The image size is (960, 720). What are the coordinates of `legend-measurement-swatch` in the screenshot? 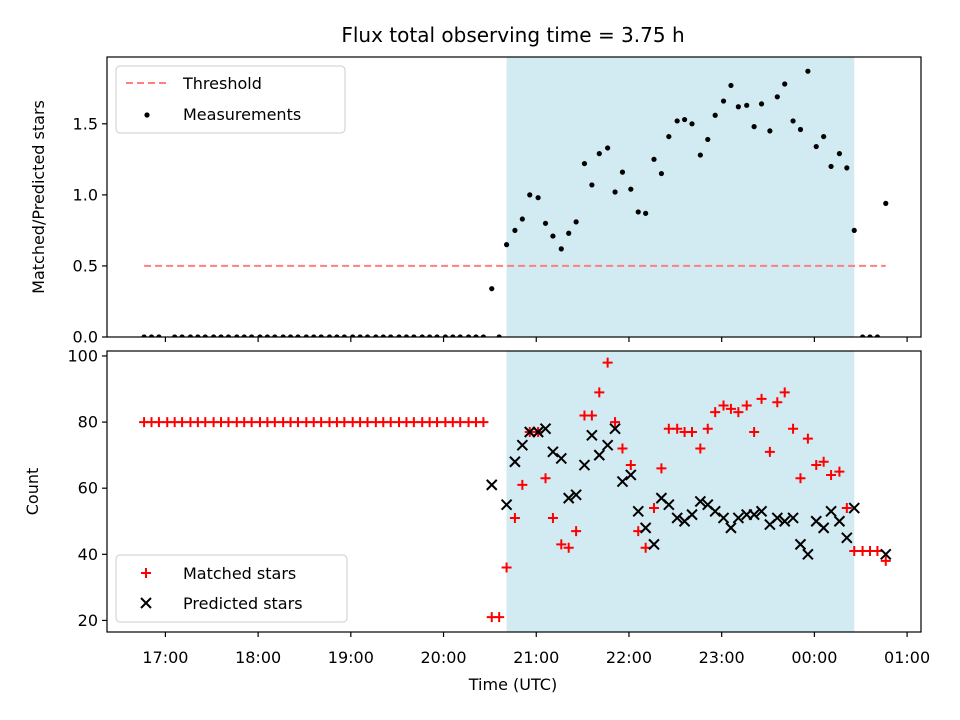 It's located at (147, 115).